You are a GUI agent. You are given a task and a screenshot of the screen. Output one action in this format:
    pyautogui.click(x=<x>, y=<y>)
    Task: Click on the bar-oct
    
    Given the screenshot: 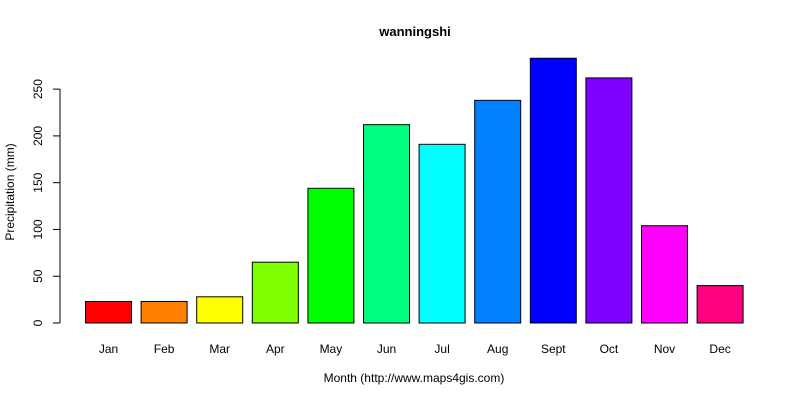 What is the action you would take?
    pyautogui.click(x=609, y=200)
    